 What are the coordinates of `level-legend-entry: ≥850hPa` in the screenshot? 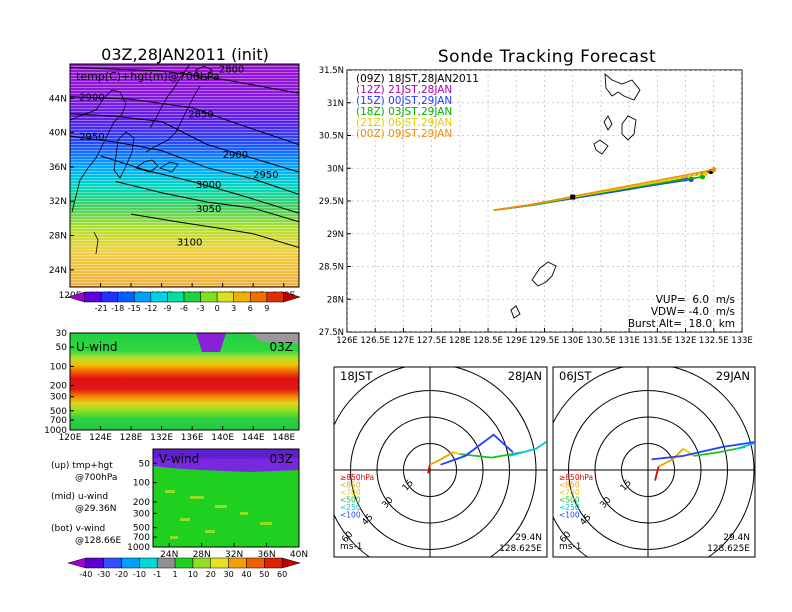 It's located at (357, 477).